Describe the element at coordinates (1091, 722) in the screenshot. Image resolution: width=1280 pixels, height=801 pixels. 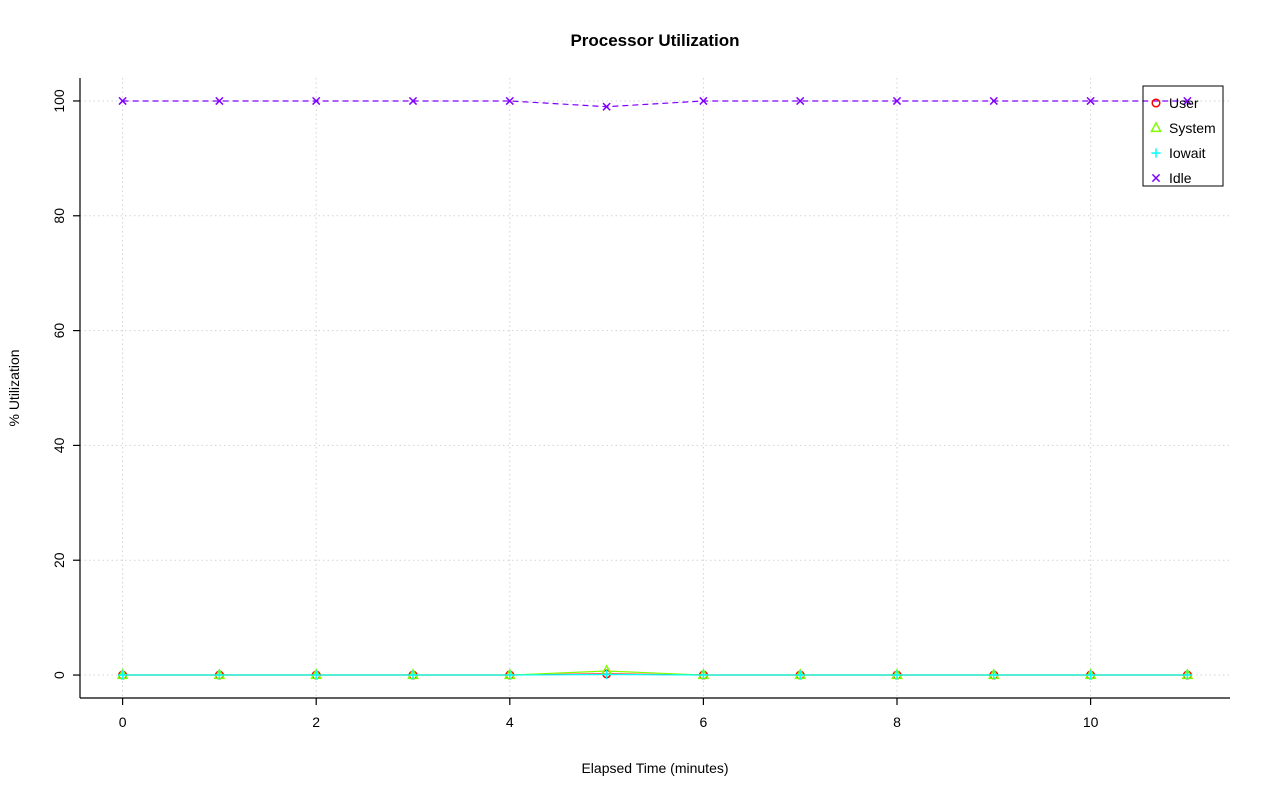
I see `svg-text: 10` at that location.